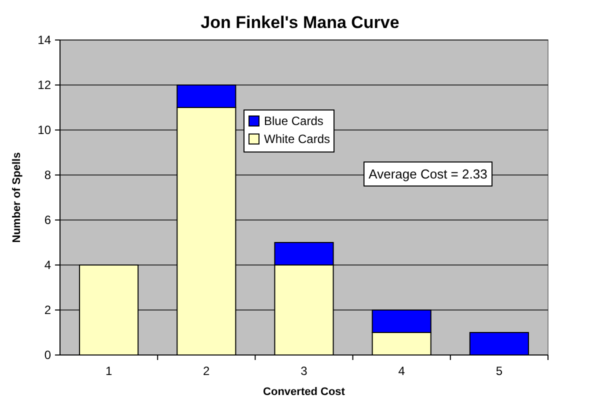  What do you see at coordinates (300, 22) in the screenshot?
I see `chart-title: Jon Finkel's Mana Curve` at bounding box center [300, 22].